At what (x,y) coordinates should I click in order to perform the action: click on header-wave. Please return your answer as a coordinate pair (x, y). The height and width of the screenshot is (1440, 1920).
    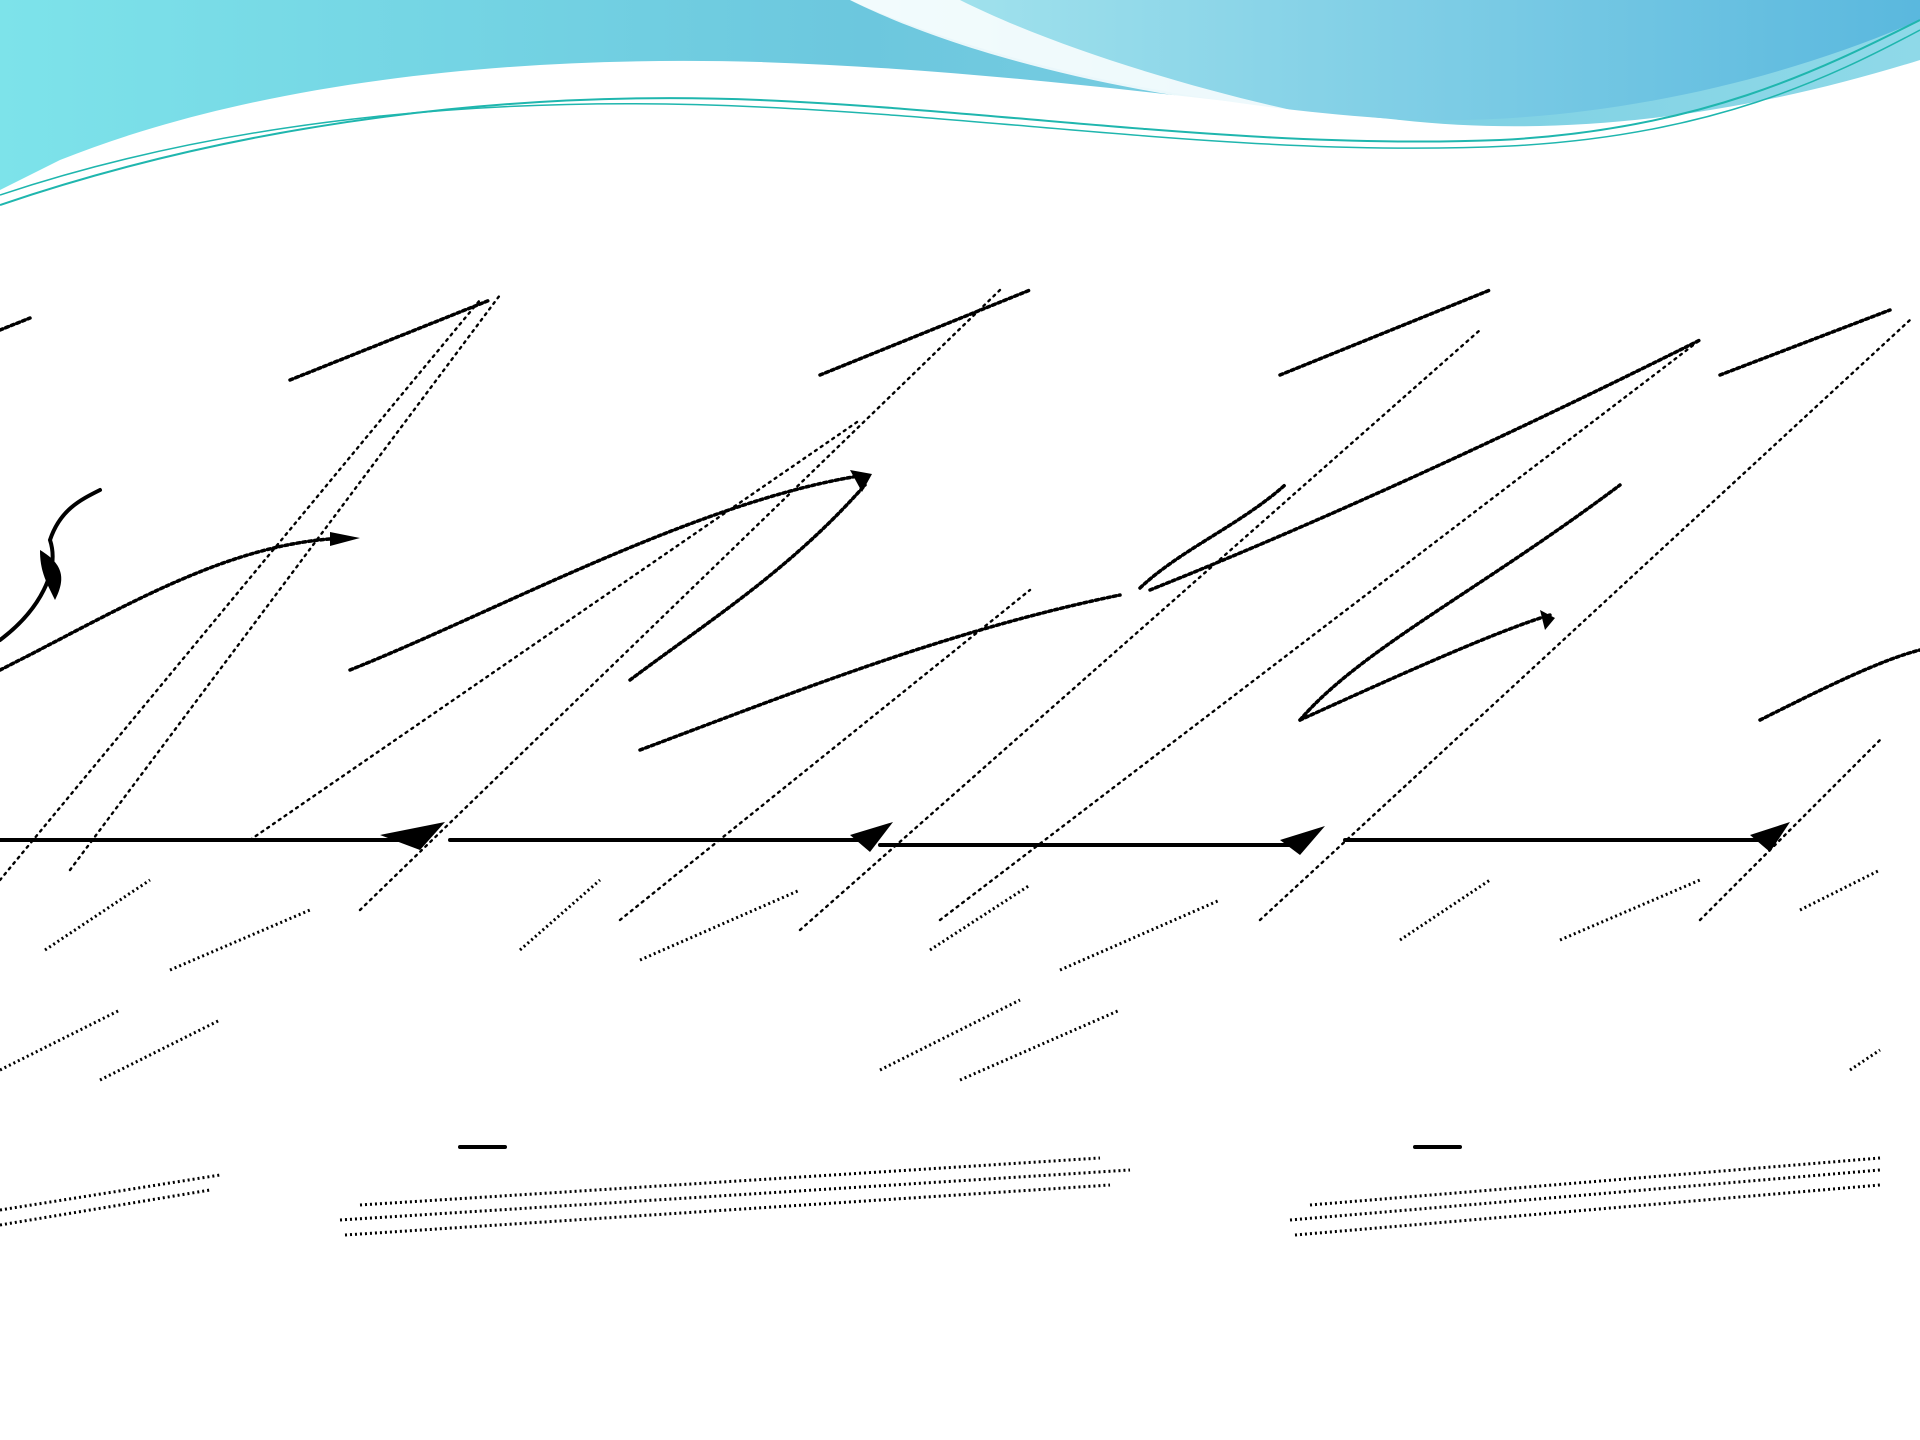
    Looking at the image, I should click on (960, 103).